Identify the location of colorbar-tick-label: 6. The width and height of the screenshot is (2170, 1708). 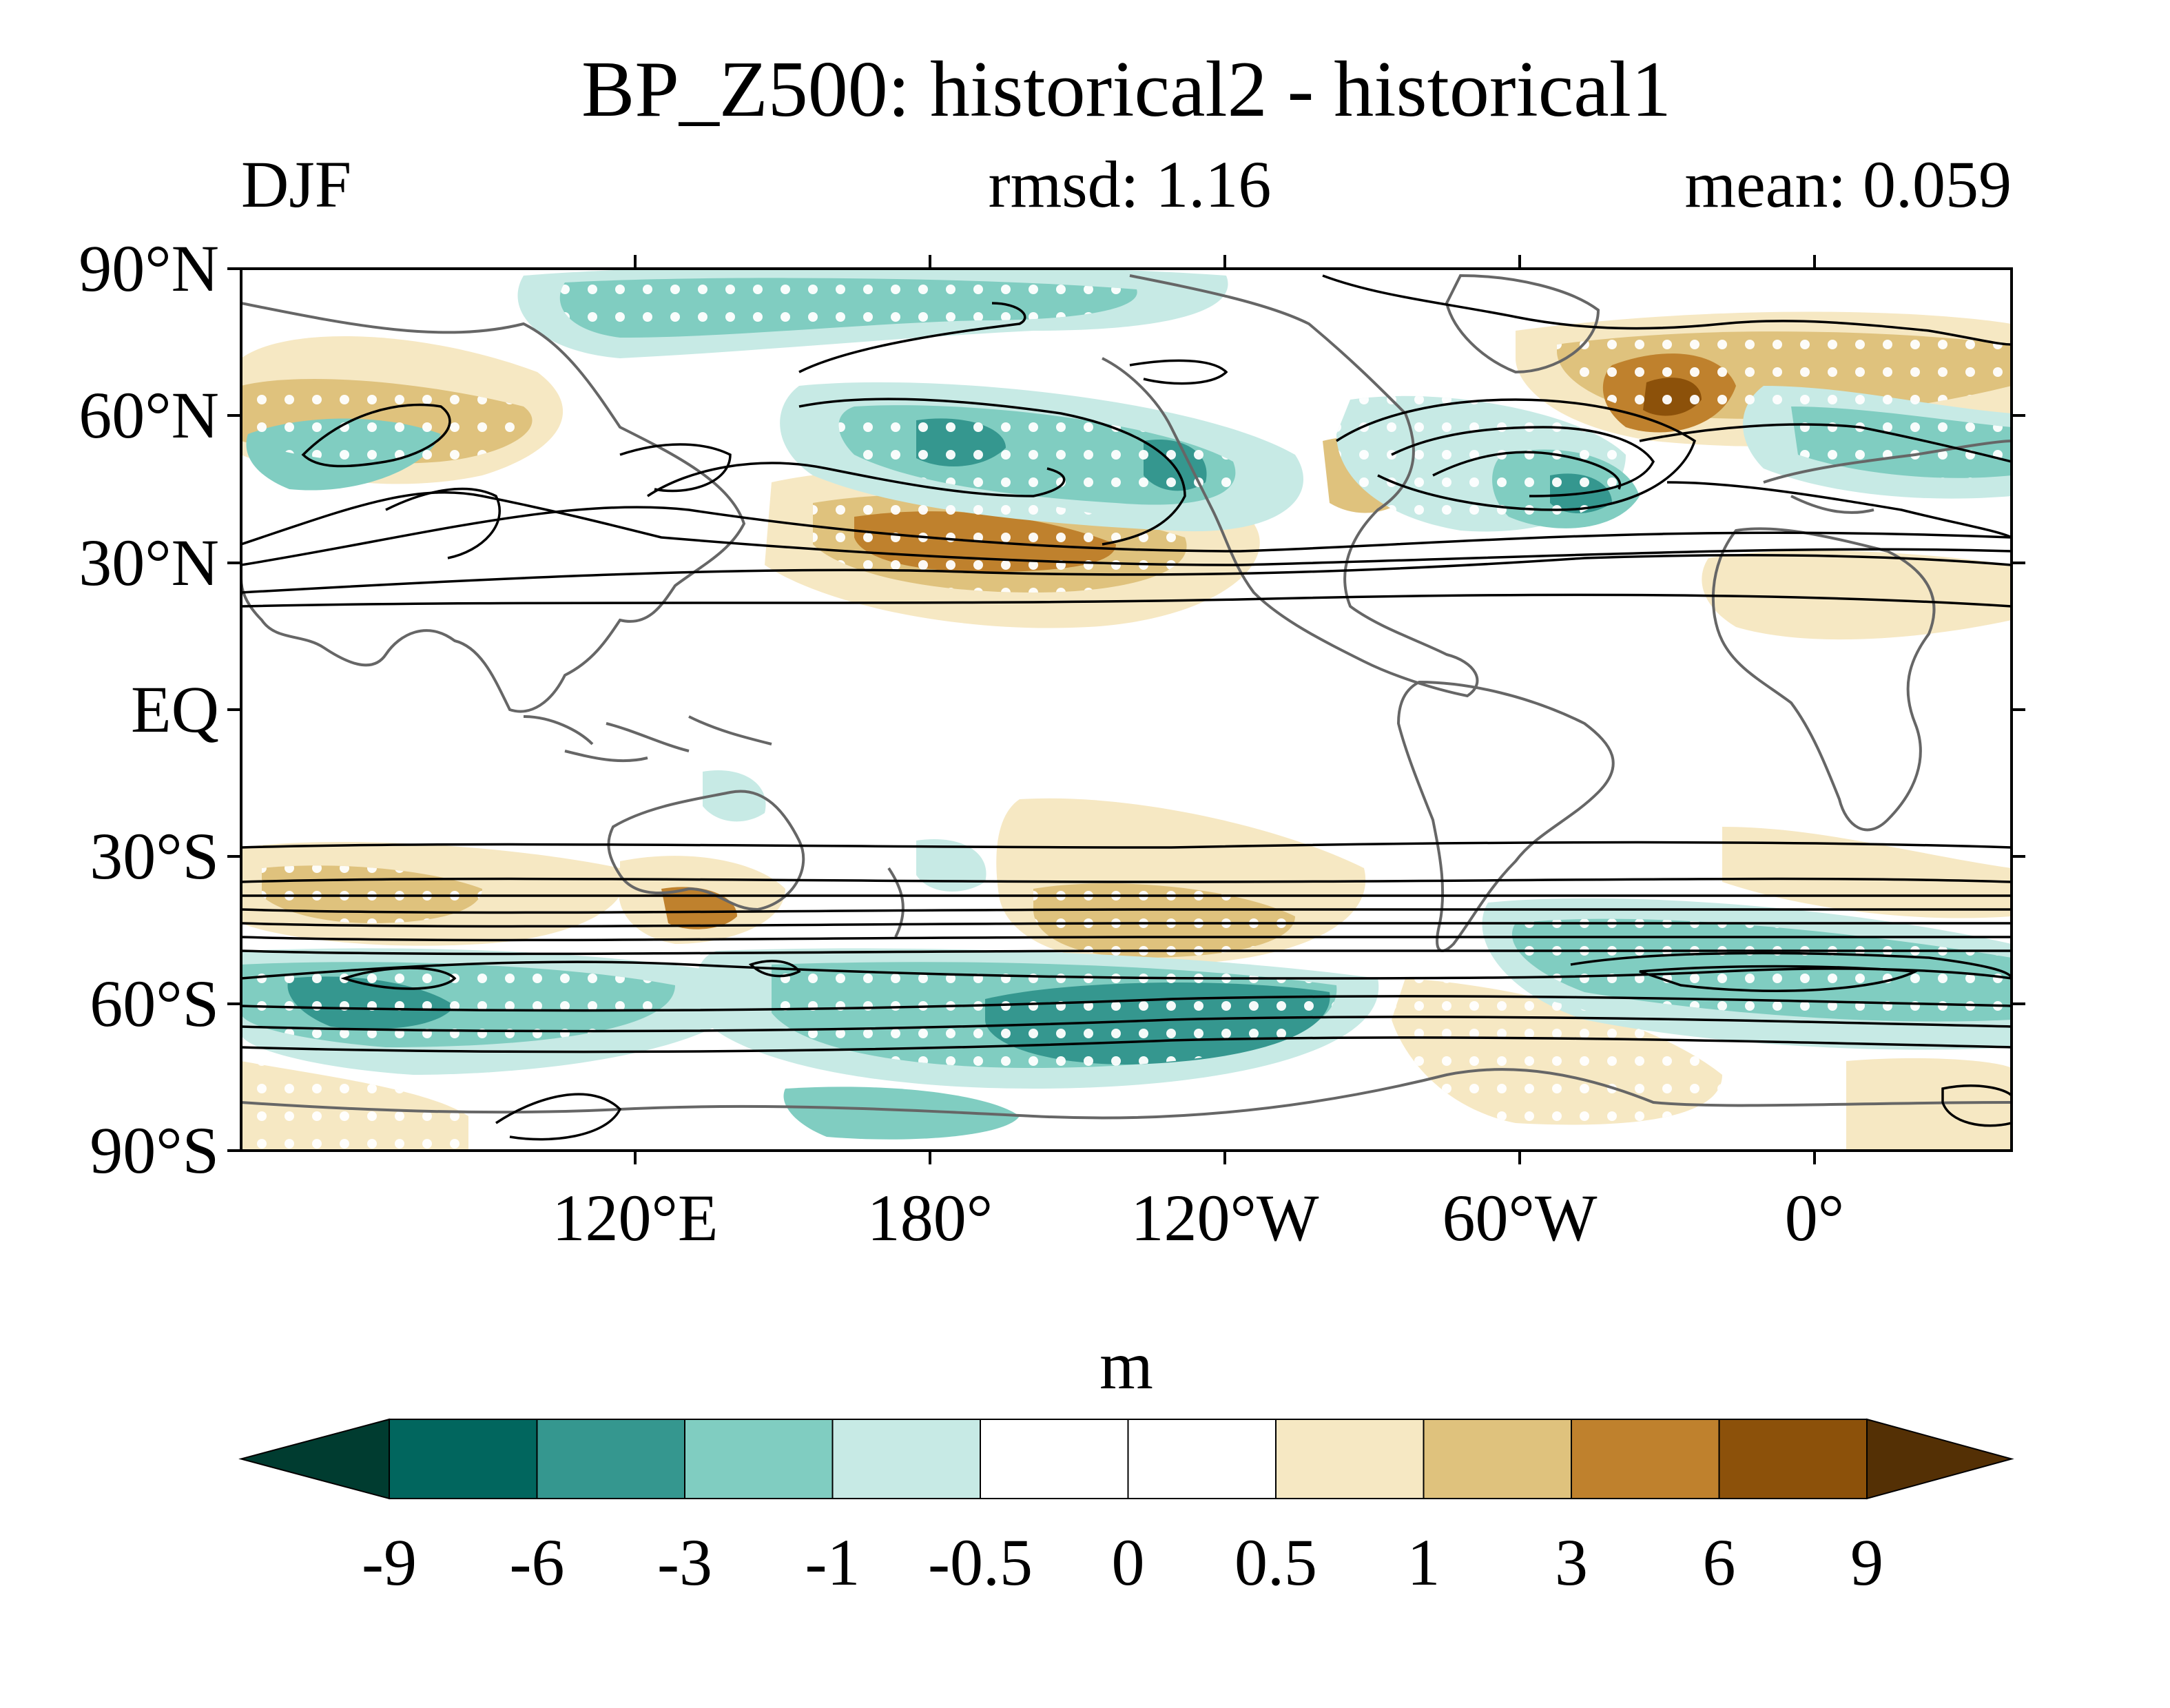
(1719, 1562).